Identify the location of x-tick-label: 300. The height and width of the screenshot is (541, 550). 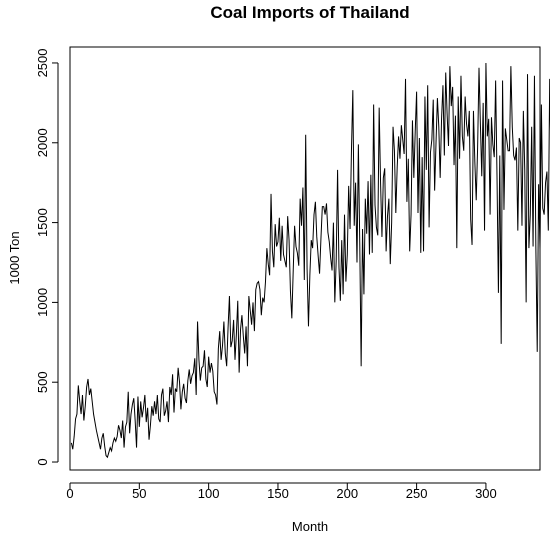
(486, 493).